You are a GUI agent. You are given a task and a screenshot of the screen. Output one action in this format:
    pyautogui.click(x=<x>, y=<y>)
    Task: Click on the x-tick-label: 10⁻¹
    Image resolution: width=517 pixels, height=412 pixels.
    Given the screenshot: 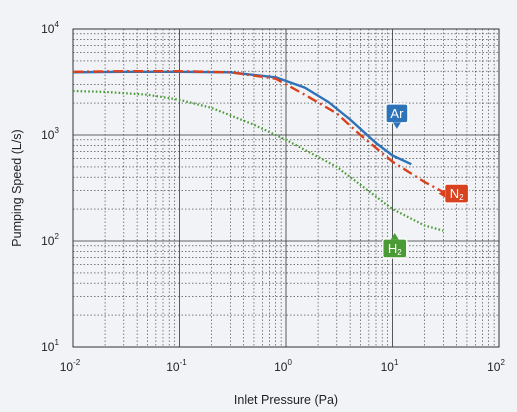 What is the action you would take?
    pyautogui.click(x=176, y=366)
    